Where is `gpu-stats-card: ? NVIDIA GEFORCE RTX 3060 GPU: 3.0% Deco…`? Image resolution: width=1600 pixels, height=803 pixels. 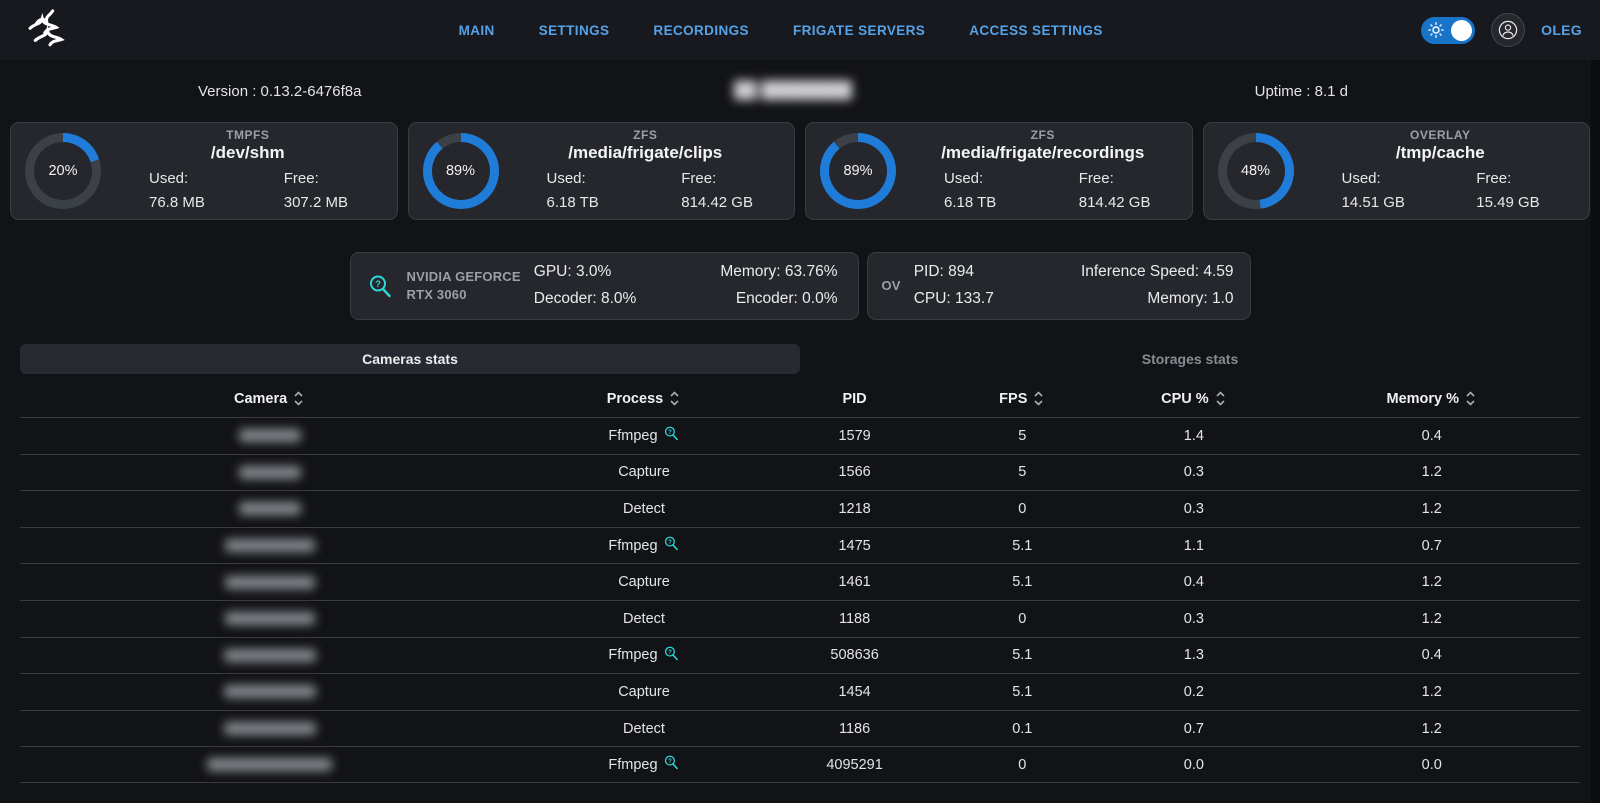 gpu-stats-card: ? NVIDIA GEFORCE RTX 3060 GPU: 3.0% Deco… is located at coordinates (604, 286).